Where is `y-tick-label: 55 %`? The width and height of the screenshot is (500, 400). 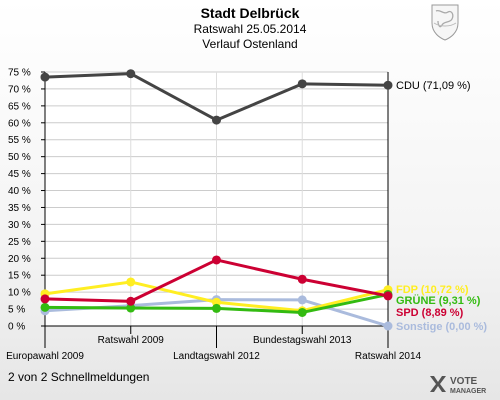
y-tick-label: 55 % is located at coordinates (19, 140).